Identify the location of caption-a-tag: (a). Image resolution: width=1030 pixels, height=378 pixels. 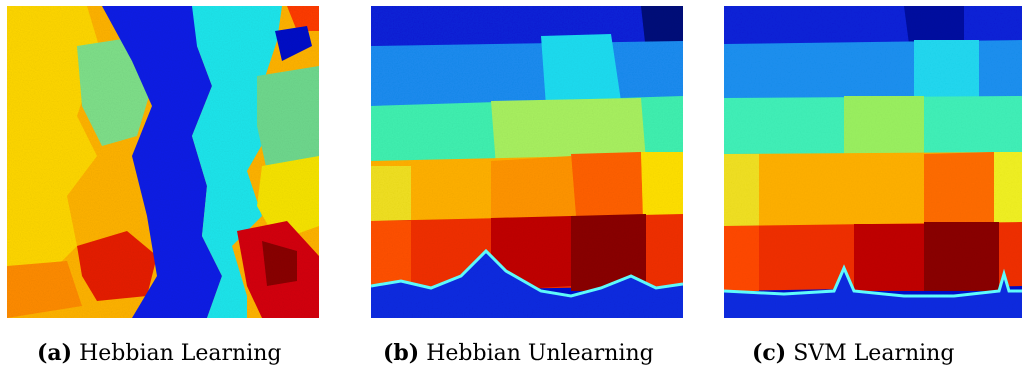
(55, 353).